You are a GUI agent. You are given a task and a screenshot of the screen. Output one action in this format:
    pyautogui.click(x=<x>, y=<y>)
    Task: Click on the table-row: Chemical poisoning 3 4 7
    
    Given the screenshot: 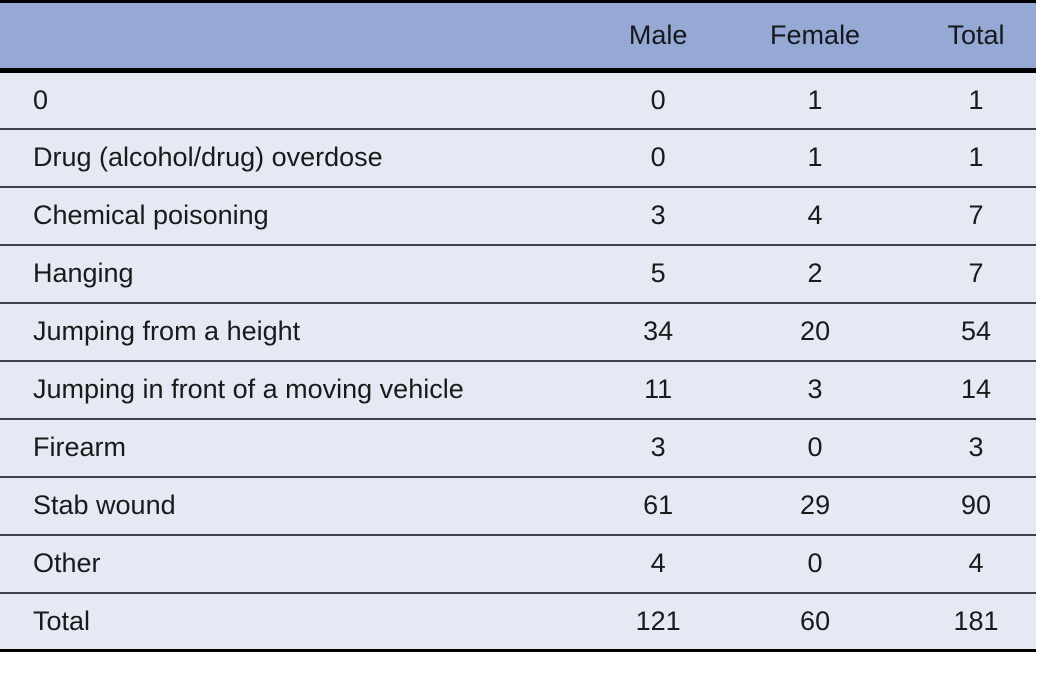 What is the action you would take?
    pyautogui.click(x=518, y=216)
    